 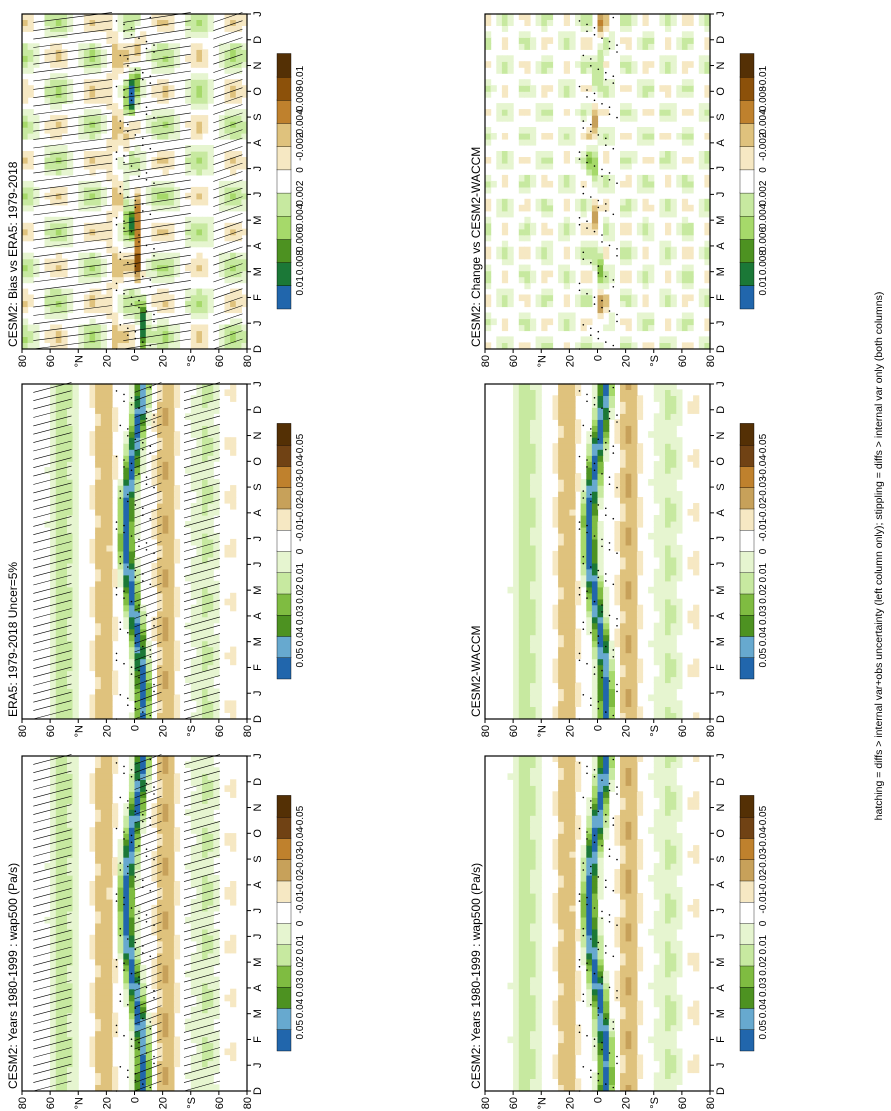 What do you see at coordinates (721, 962) in the screenshot?
I see `x-tick-label: M` at bounding box center [721, 962].